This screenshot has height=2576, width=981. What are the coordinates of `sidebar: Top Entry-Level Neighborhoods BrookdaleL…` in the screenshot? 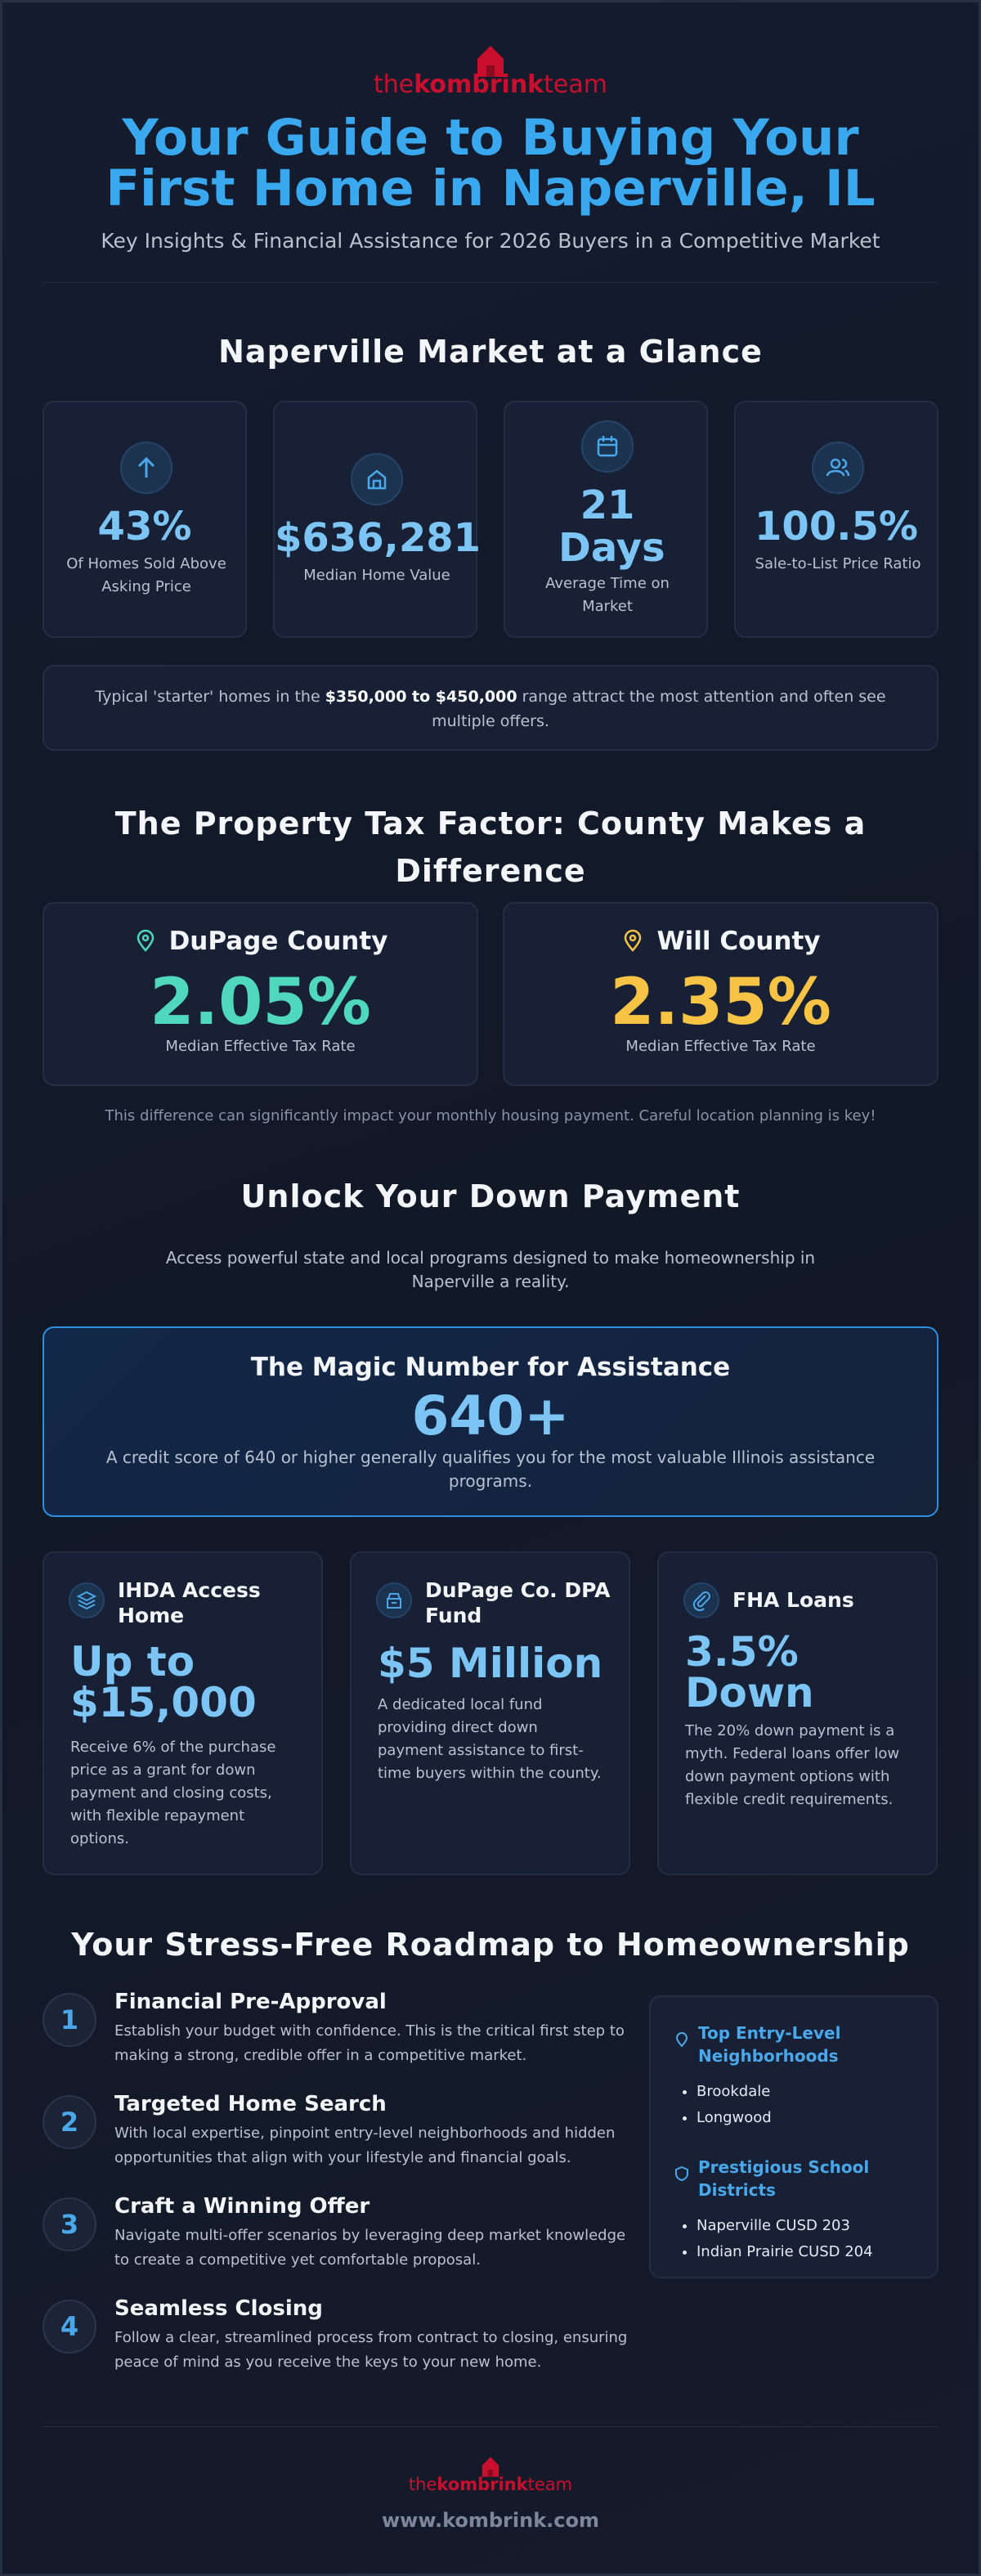 It's located at (793, 2136).